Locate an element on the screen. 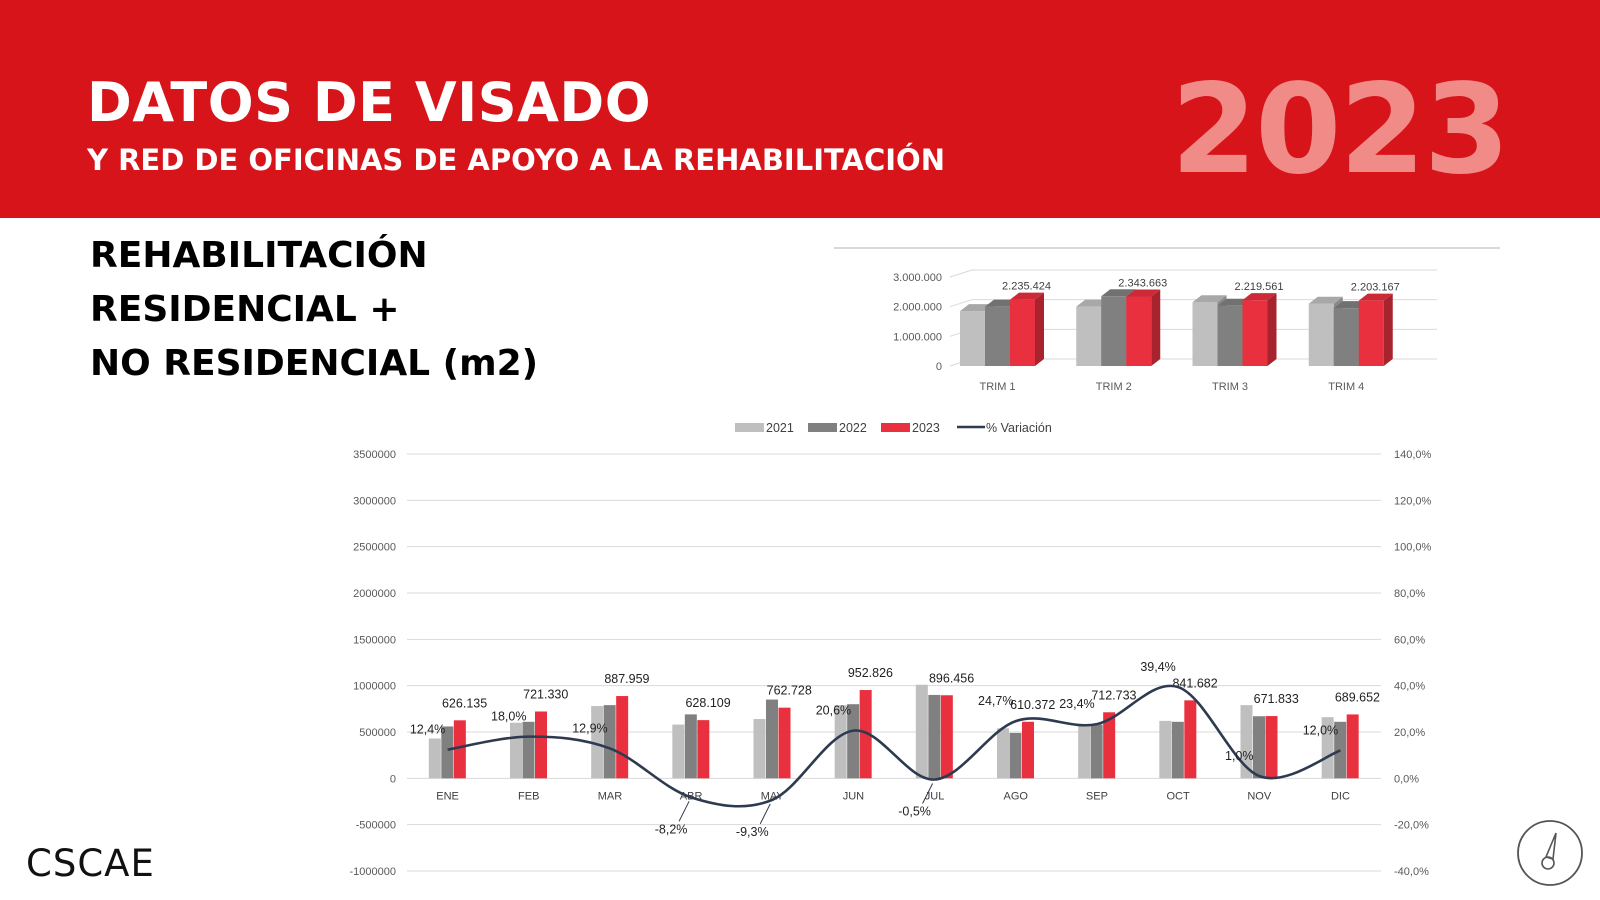  y-tick-label: -1000000 is located at coordinates (373, 872).